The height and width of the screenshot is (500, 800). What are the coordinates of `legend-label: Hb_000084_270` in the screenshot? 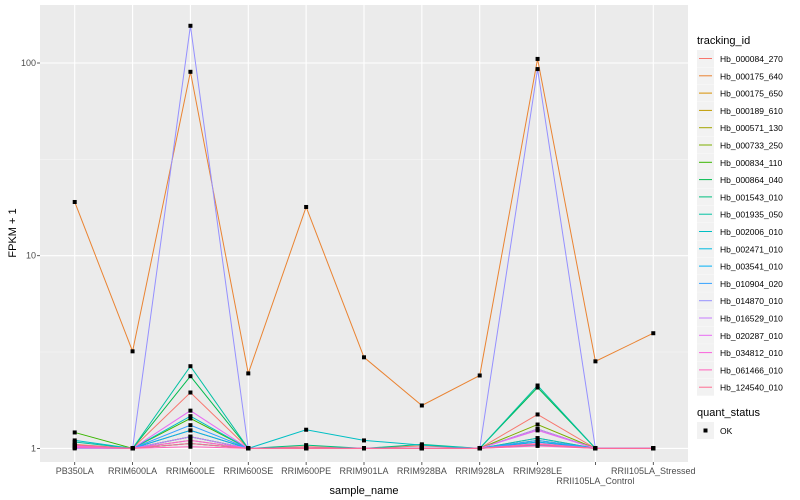 It's located at (751, 59).